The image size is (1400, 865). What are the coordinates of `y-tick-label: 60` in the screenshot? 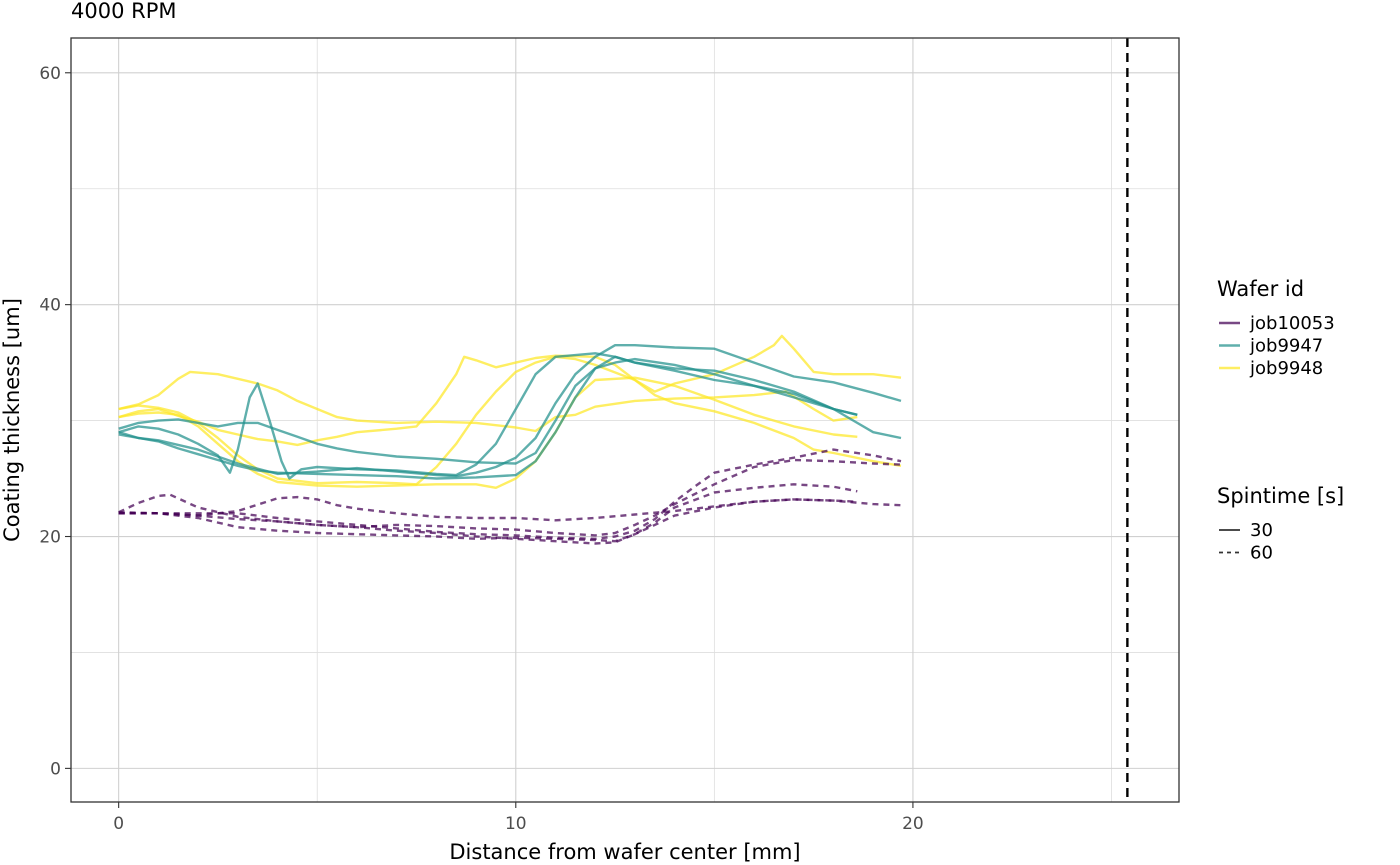 It's located at (50, 74).